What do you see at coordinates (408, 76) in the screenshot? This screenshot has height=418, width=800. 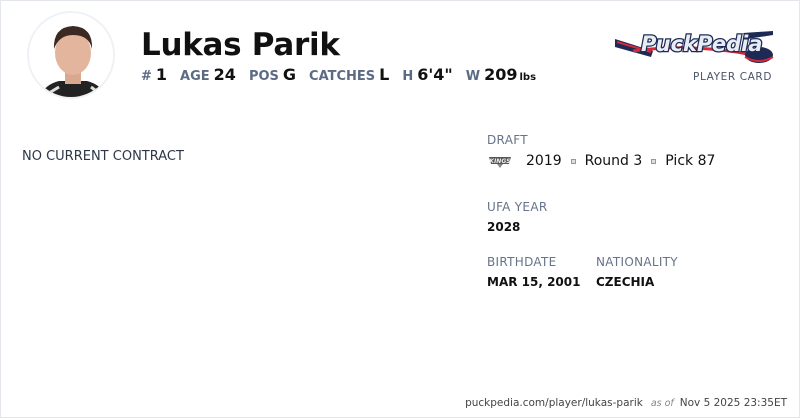 I see `height-label: H` at bounding box center [408, 76].